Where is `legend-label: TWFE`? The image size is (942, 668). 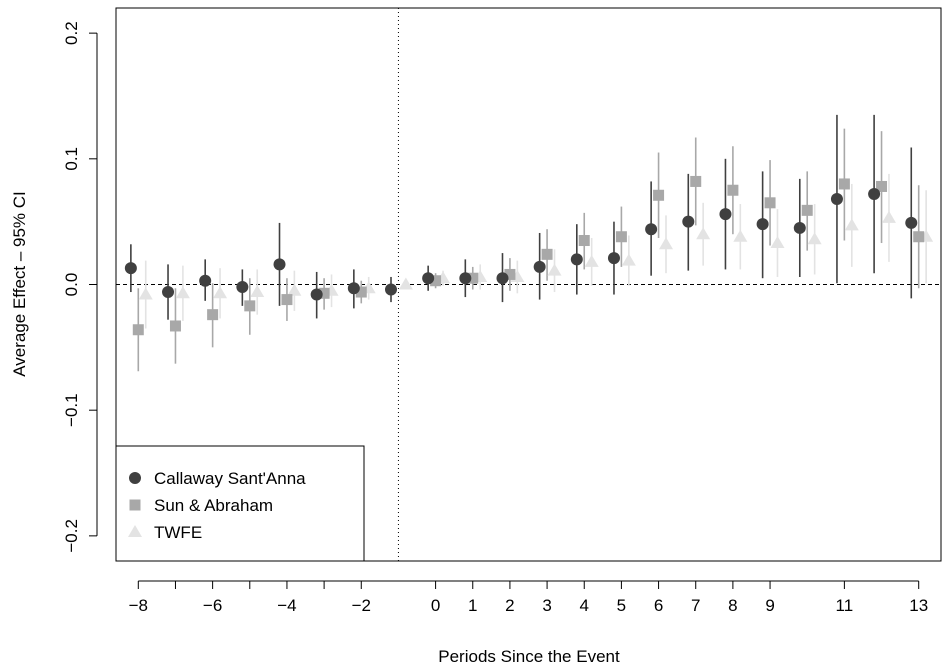
legend-label: TWFE is located at coordinates (178, 532).